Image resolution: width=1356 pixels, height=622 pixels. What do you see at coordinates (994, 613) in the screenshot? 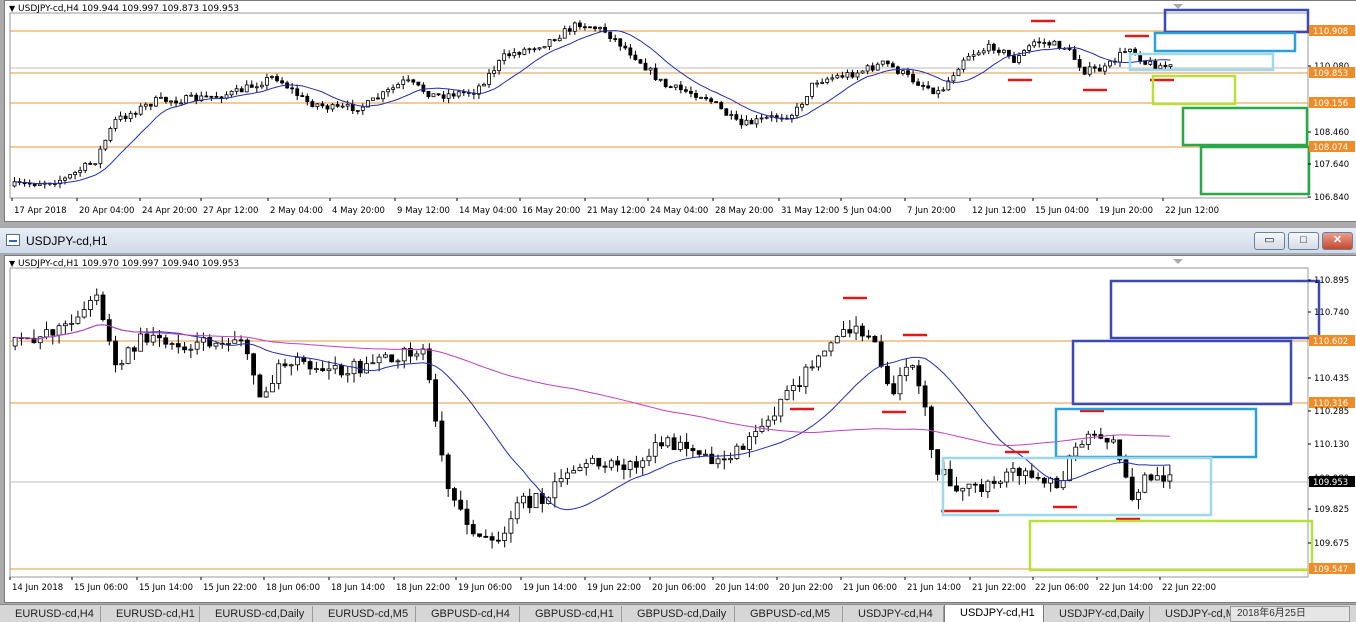
I see `chart-tab: USDJPY-cd,H1` at bounding box center [994, 613].